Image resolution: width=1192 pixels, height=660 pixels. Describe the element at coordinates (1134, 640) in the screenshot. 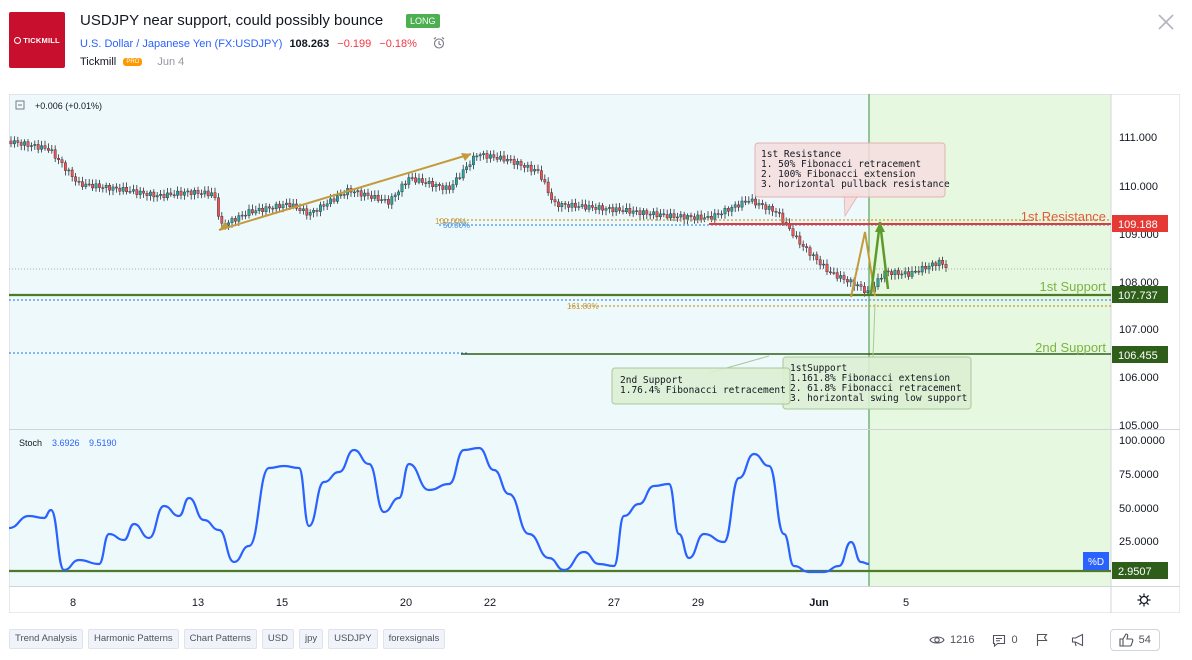

I see `like-button: 54` at that location.